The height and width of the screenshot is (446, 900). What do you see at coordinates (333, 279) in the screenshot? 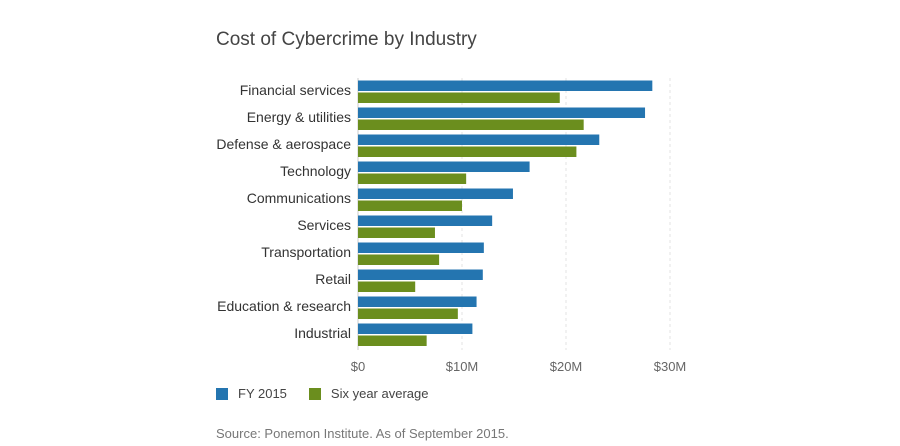
I see `category-label: Retail` at bounding box center [333, 279].